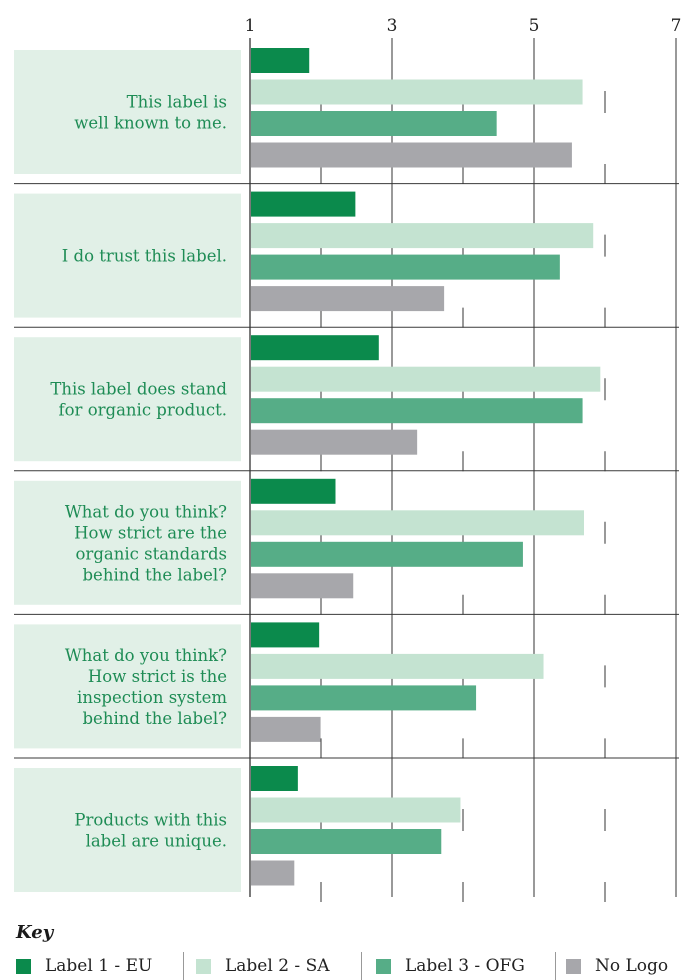 The image size is (683, 980). Describe the element at coordinates (534, 26) in the screenshot. I see `x-tick-label: 5` at that location.